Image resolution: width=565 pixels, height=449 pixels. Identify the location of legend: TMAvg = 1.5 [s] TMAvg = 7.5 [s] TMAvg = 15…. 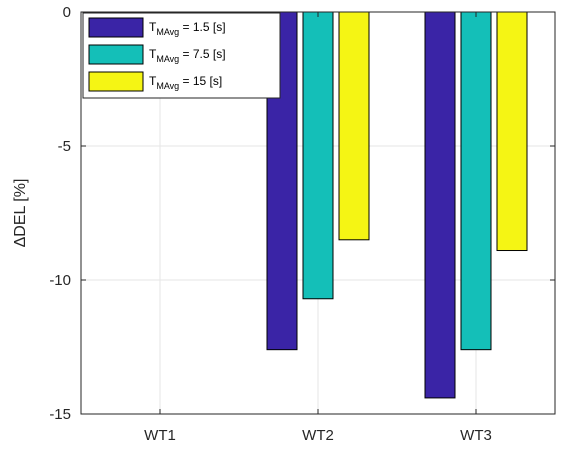
(181, 55).